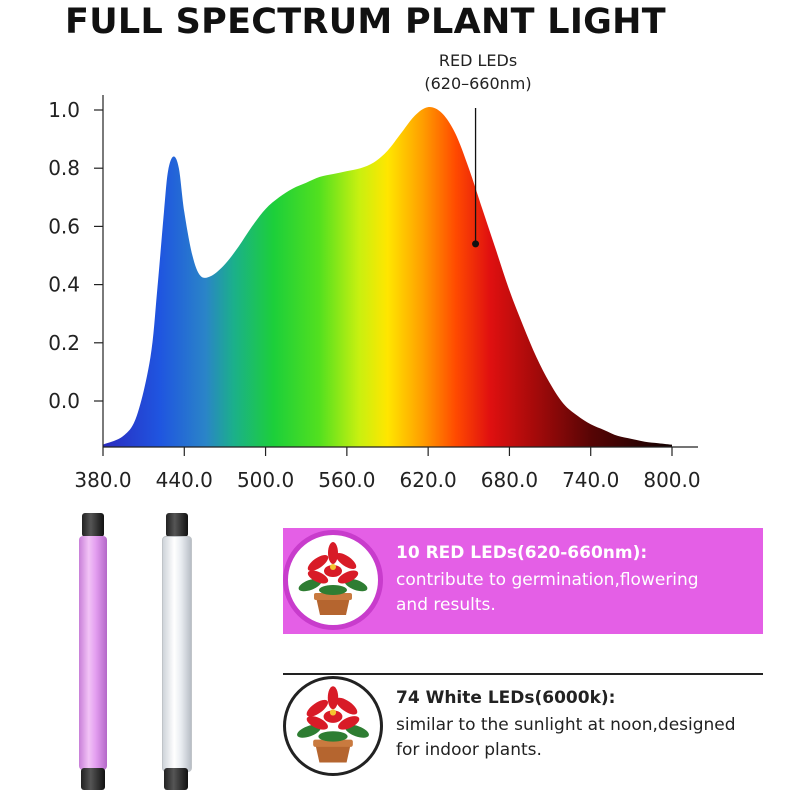  I want to click on white-led-info-circle, so click(333, 726).